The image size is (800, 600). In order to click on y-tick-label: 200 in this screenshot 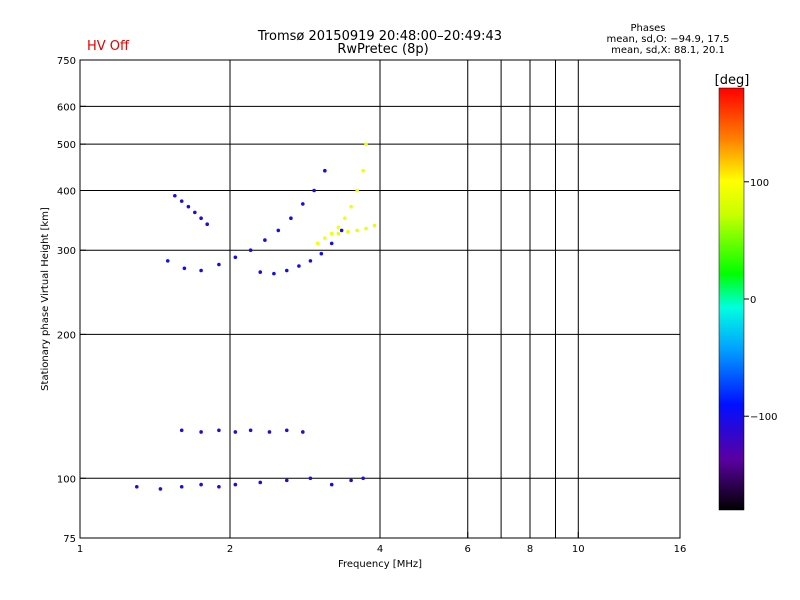, I will do `click(66, 335)`.